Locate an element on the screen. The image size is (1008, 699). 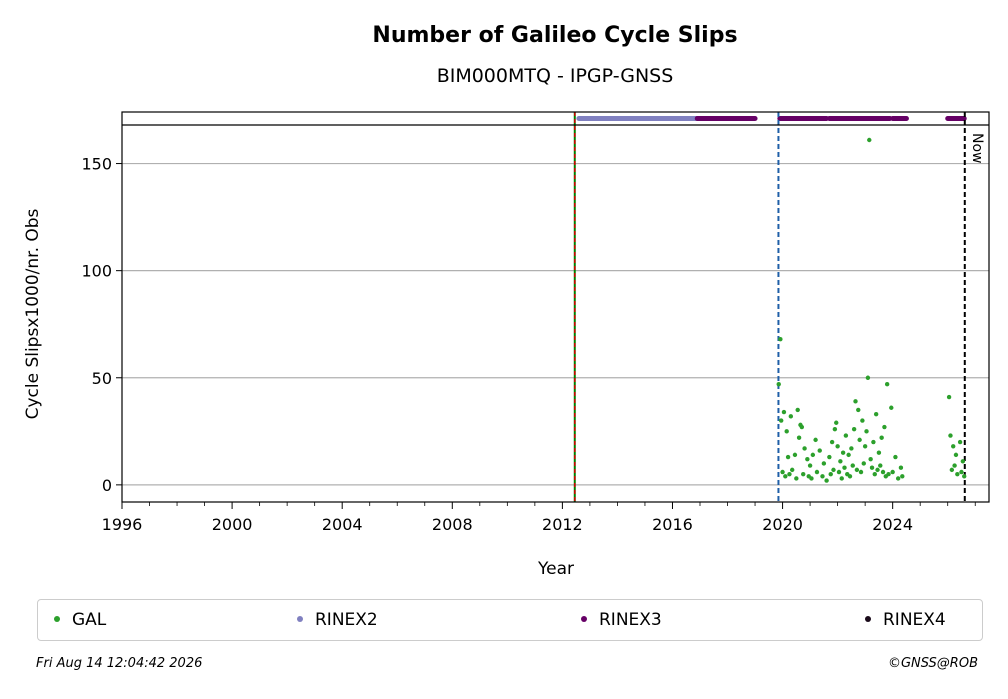
y-axis-ticks: 0 50 100 150 is located at coordinates (101, 325).